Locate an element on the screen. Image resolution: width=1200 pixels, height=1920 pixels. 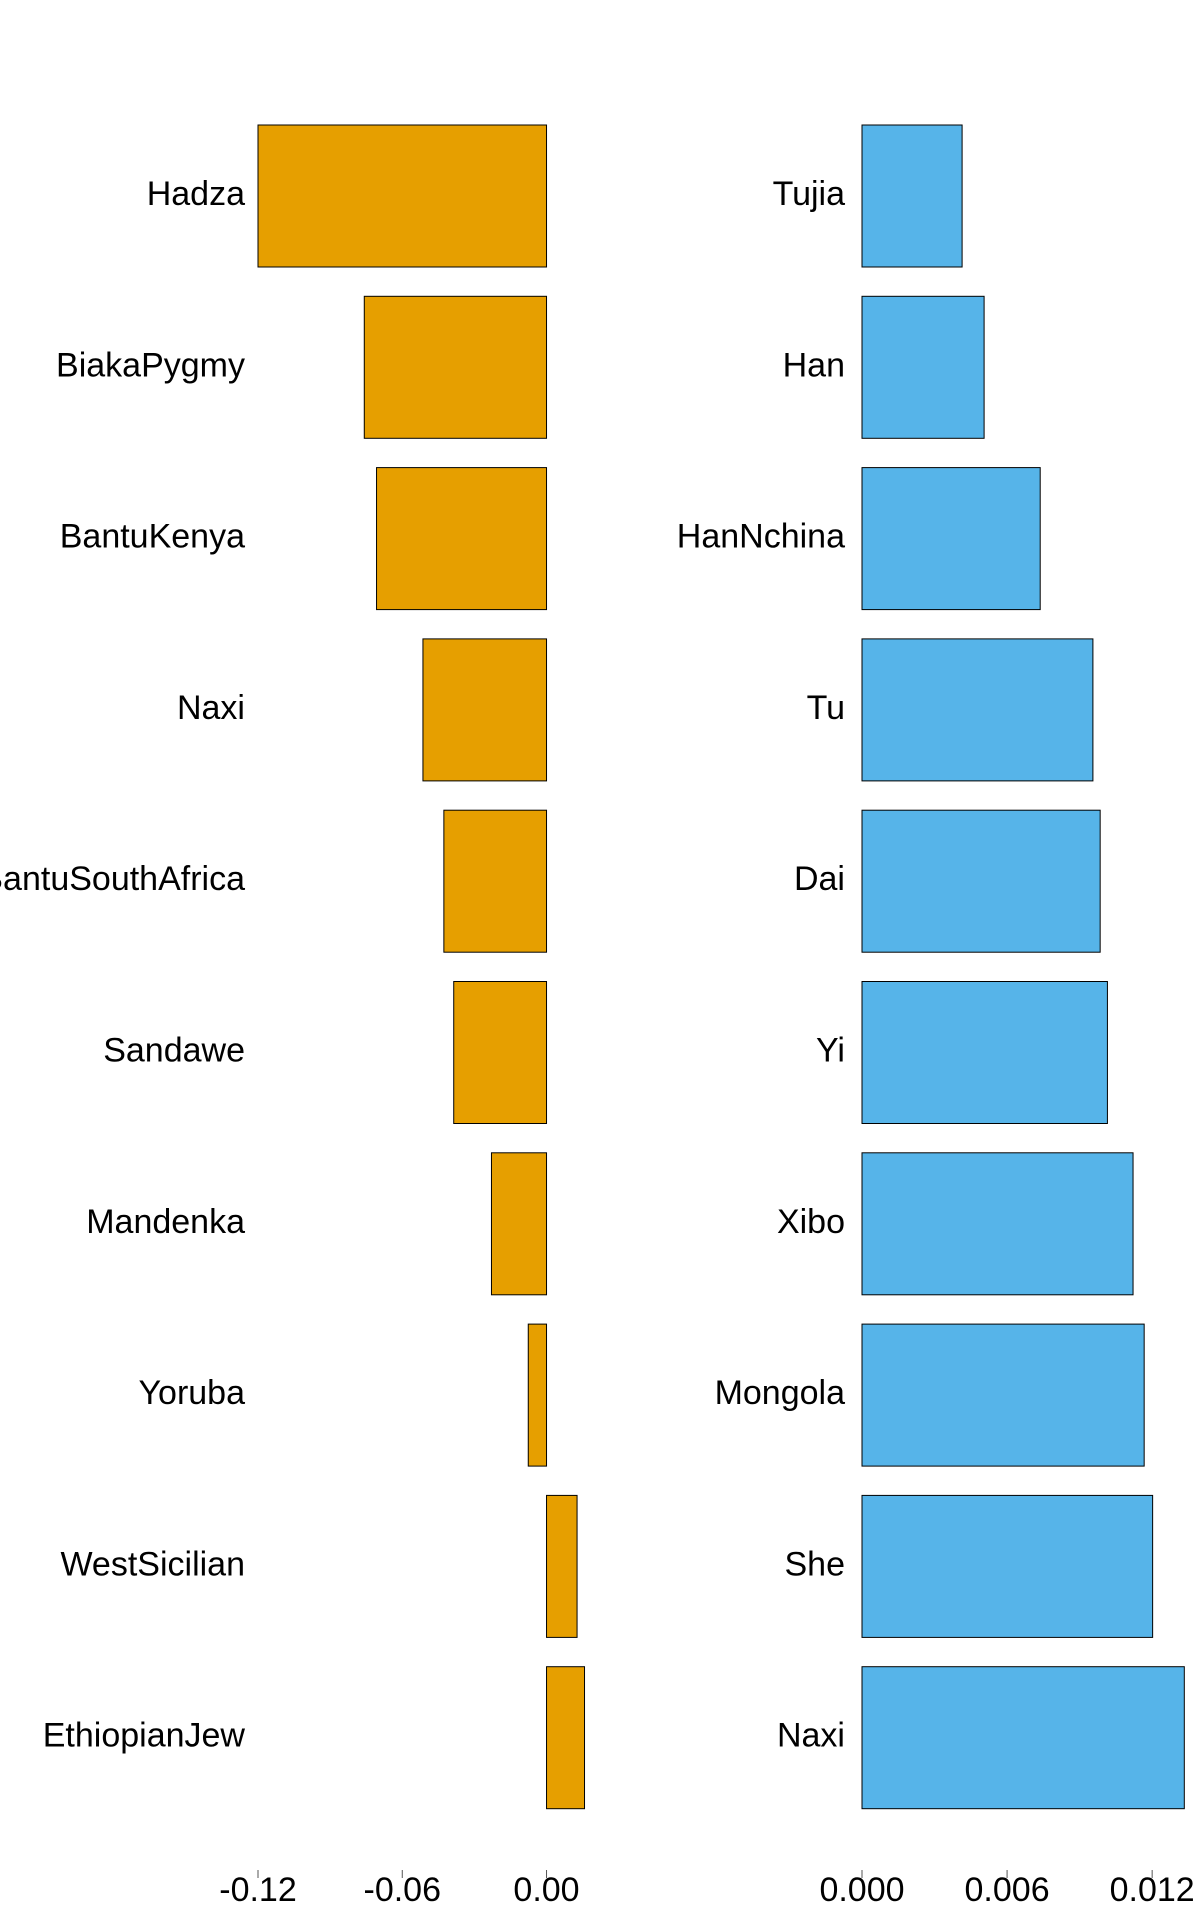
category-label: Tujia is located at coordinates (809, 194).